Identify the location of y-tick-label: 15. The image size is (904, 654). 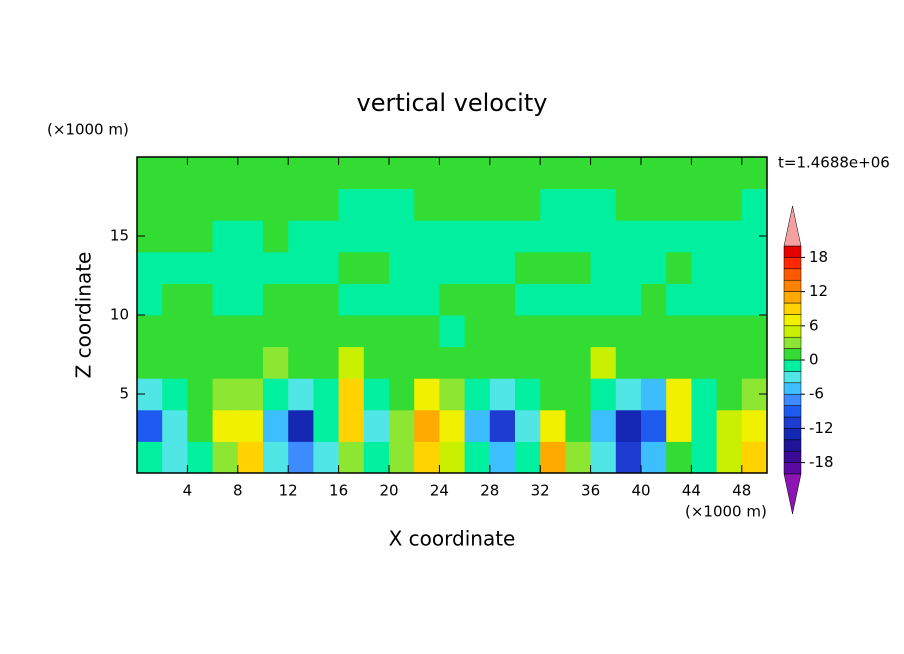
(119, 236).